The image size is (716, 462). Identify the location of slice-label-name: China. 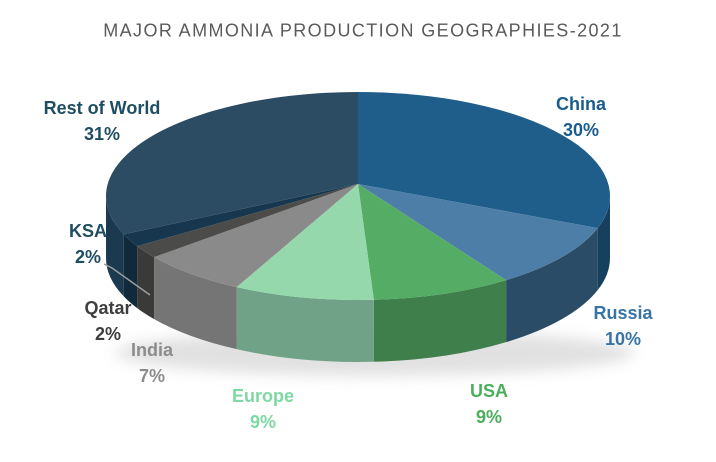
(581, 104).